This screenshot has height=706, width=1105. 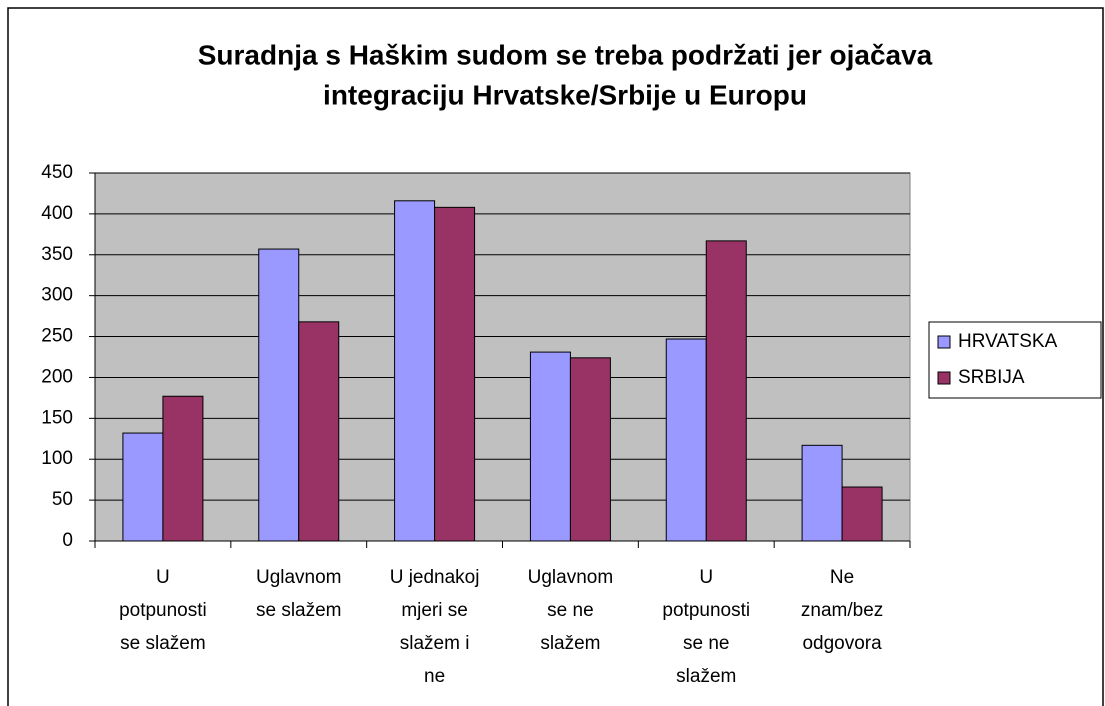 What do you see at coordinates (57, 213) in the screenshot?
I see `y-tick-label: 400` at bounding box center [57, 213].